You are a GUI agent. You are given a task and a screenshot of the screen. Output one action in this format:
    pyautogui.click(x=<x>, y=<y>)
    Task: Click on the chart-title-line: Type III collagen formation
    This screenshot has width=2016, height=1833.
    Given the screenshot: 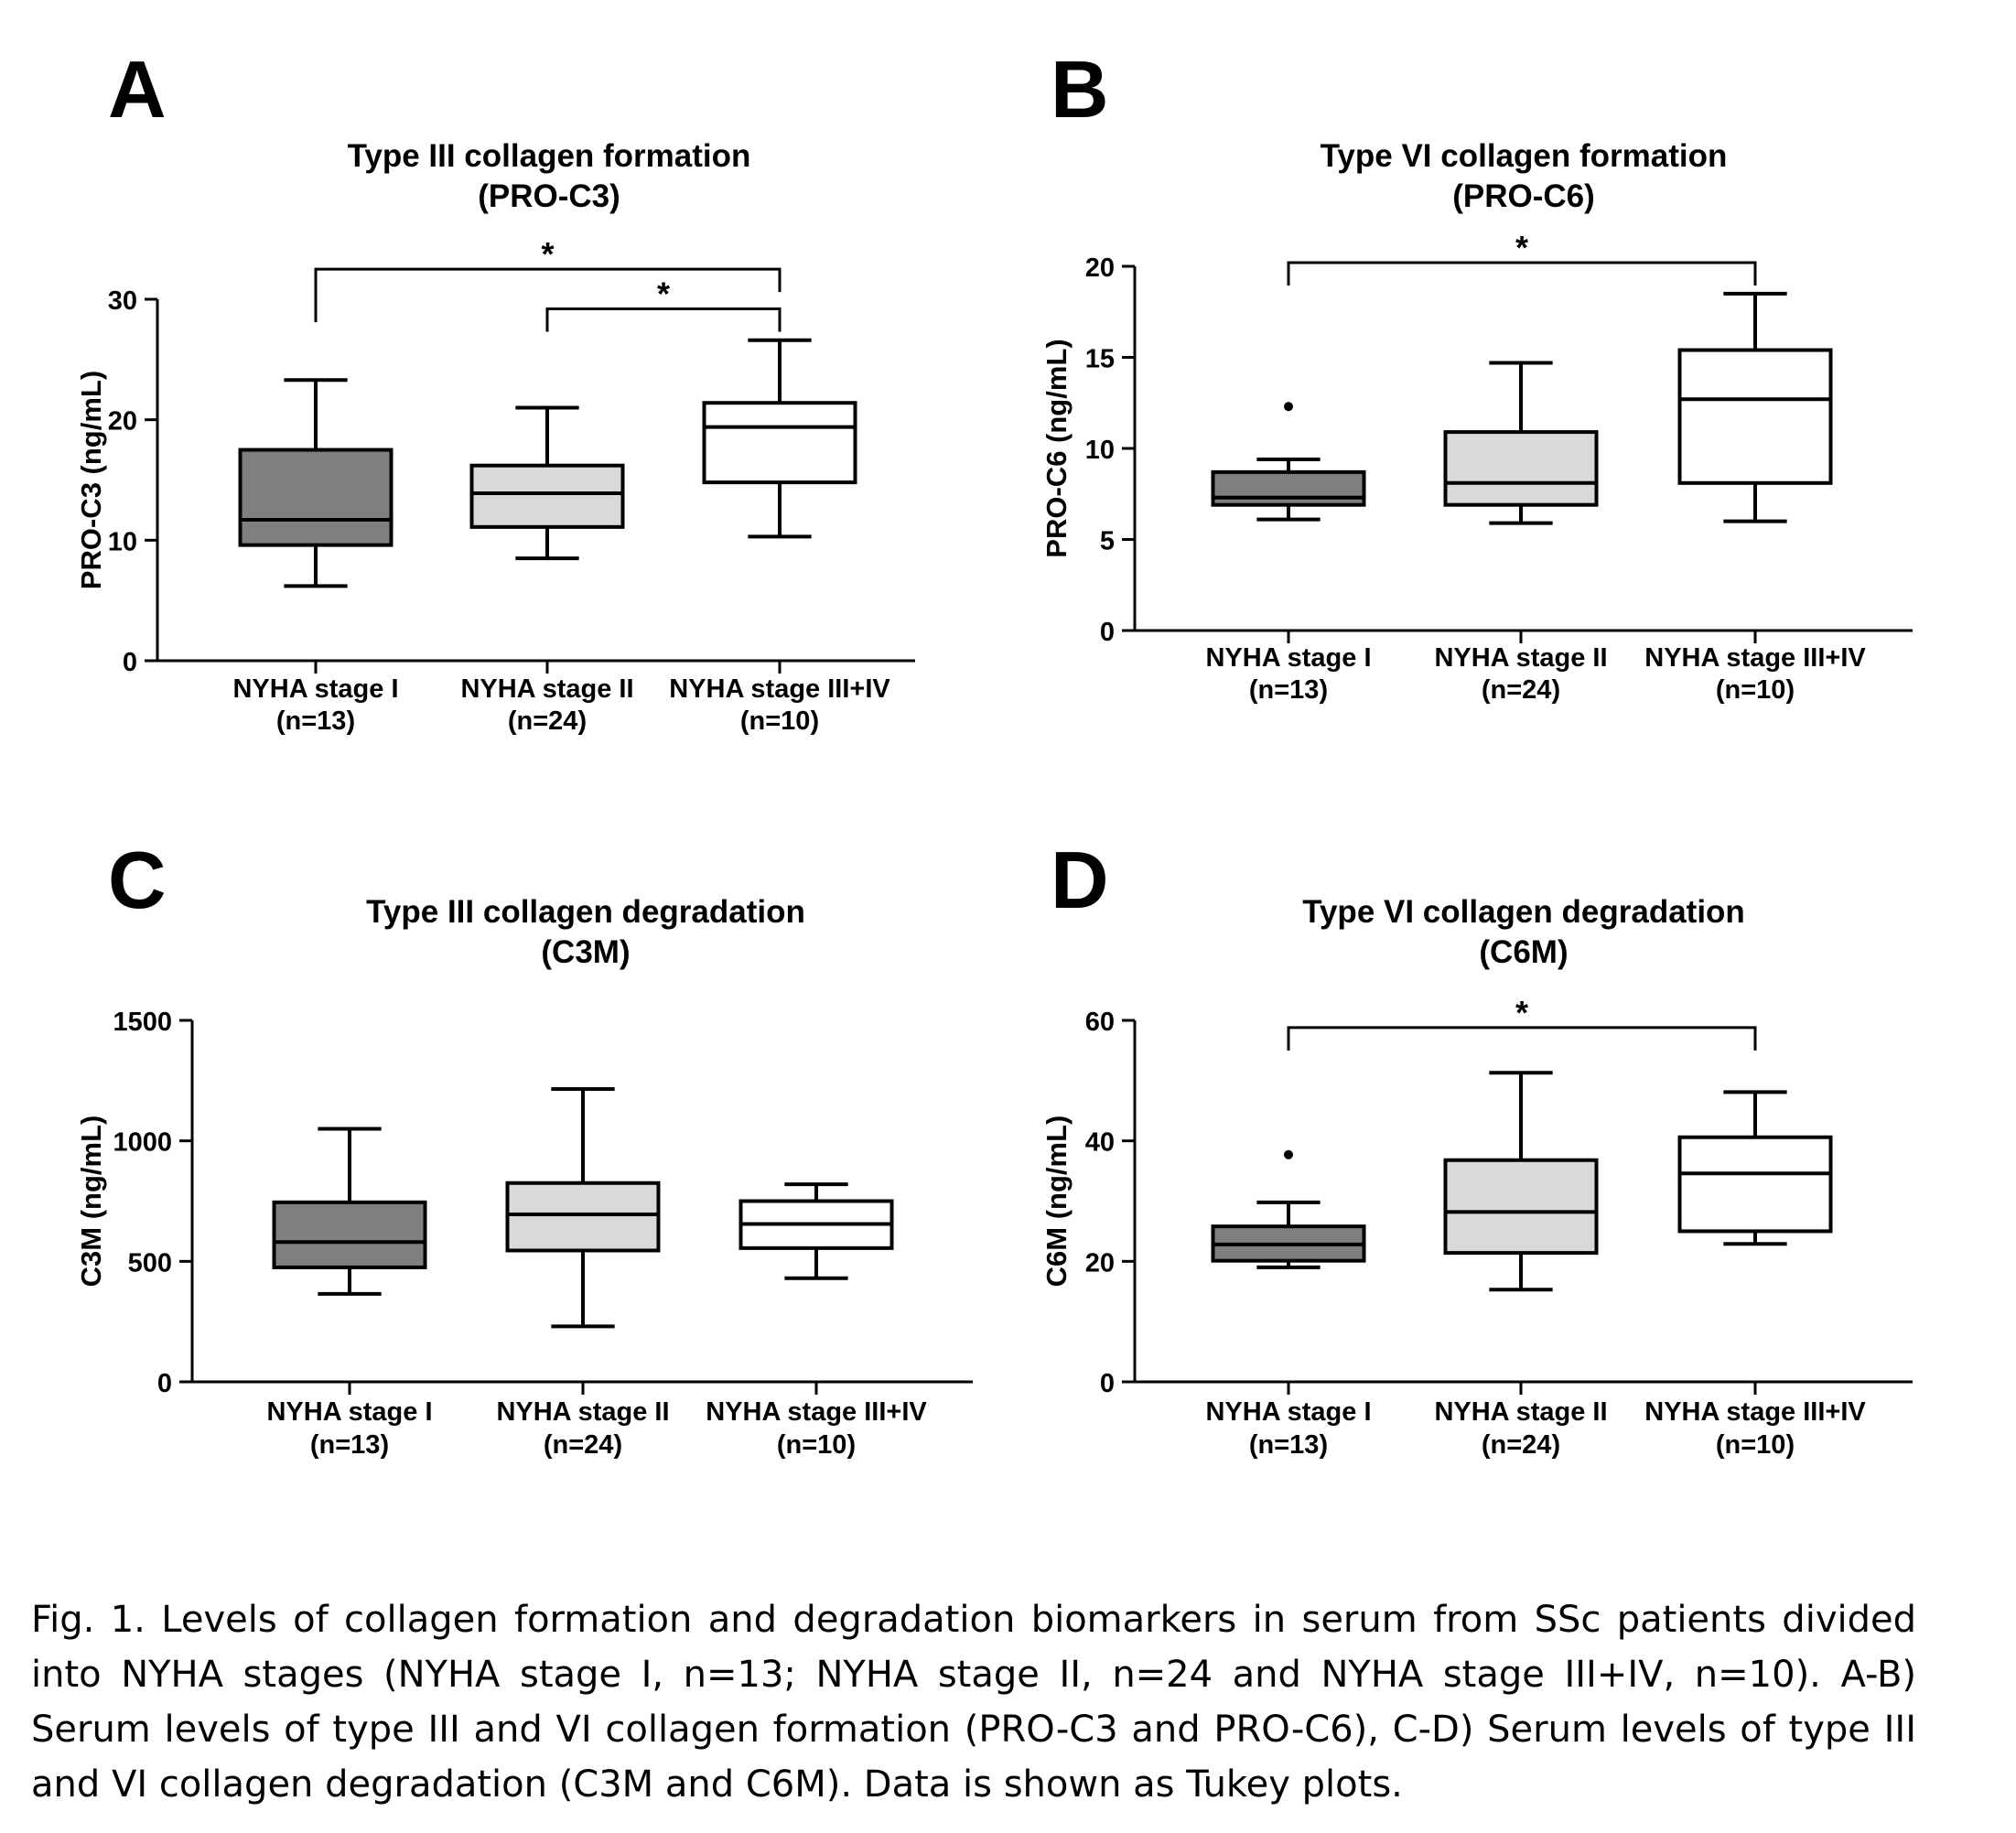 What is the action you would take?
    pyautogui.click(x=549, y=156)
    